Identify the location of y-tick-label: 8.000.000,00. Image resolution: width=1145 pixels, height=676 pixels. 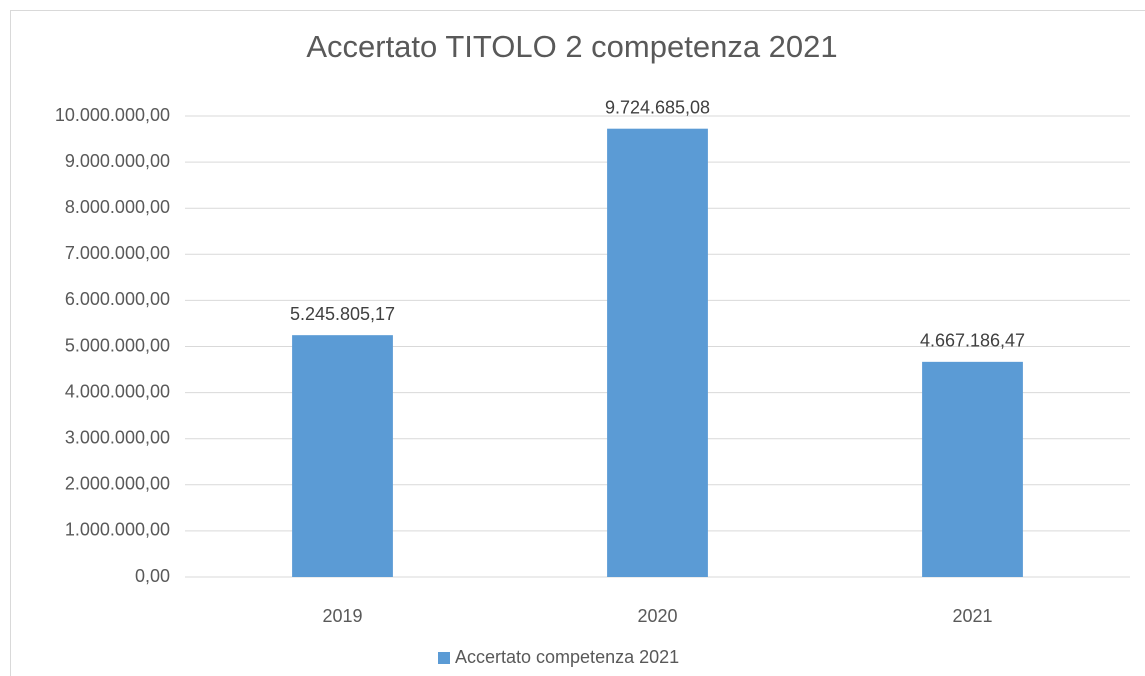
(117, 207).